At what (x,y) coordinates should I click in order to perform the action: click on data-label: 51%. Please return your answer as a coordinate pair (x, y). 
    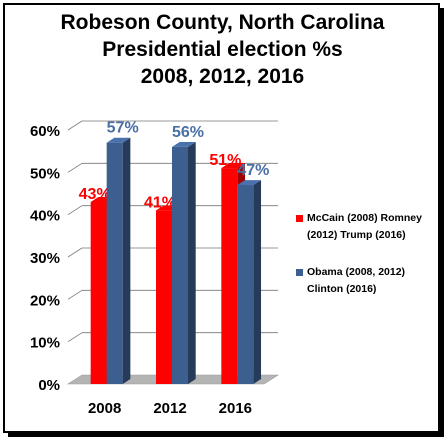
    Looking at the image, I should click on (225, 160).